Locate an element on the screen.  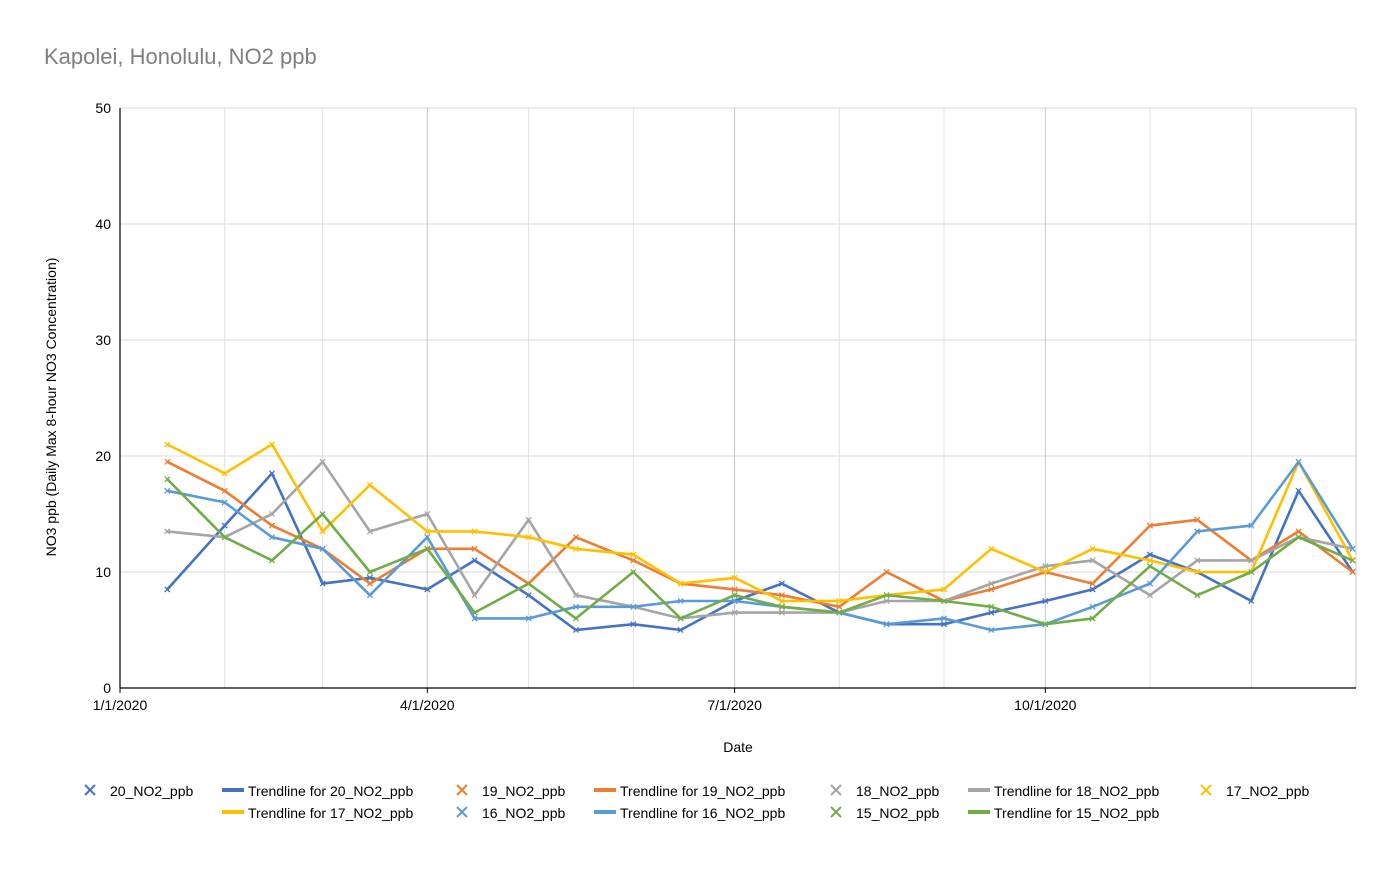
y-tick-label: 0 is located at coordinates (107, 688).